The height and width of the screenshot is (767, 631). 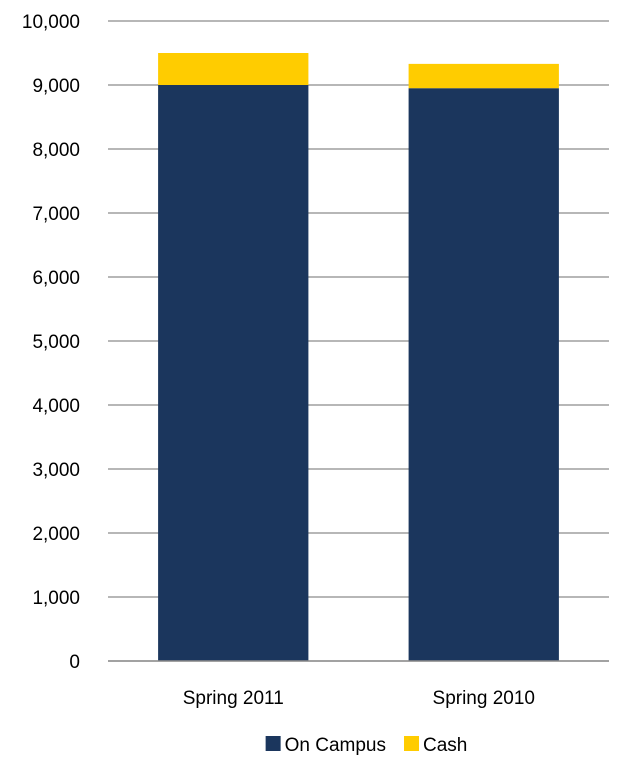 What do you see at coordinates (56, 278) in the screenshot?
I see `y-tick-label: 6,000` at bounding box center [56, 278].